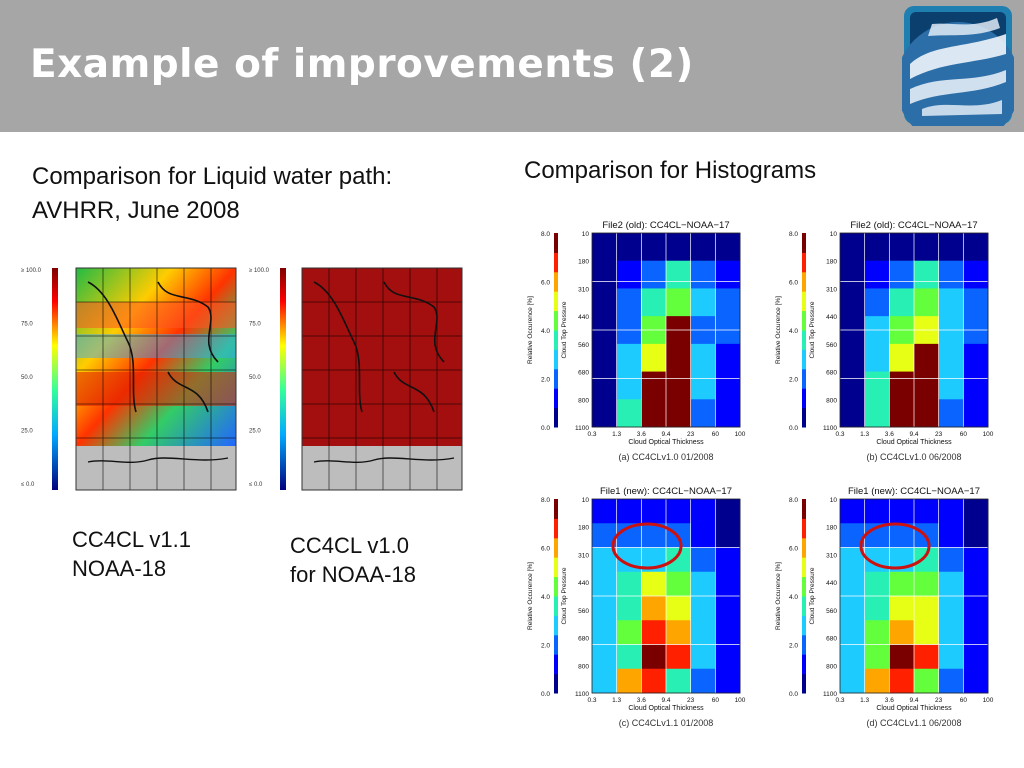 This screenshot has width=1024, height=768. What do you see at coordinates (716, 434) in the screenshot?
I see `x-tick-label: 60` at bounding box center [716, 434].